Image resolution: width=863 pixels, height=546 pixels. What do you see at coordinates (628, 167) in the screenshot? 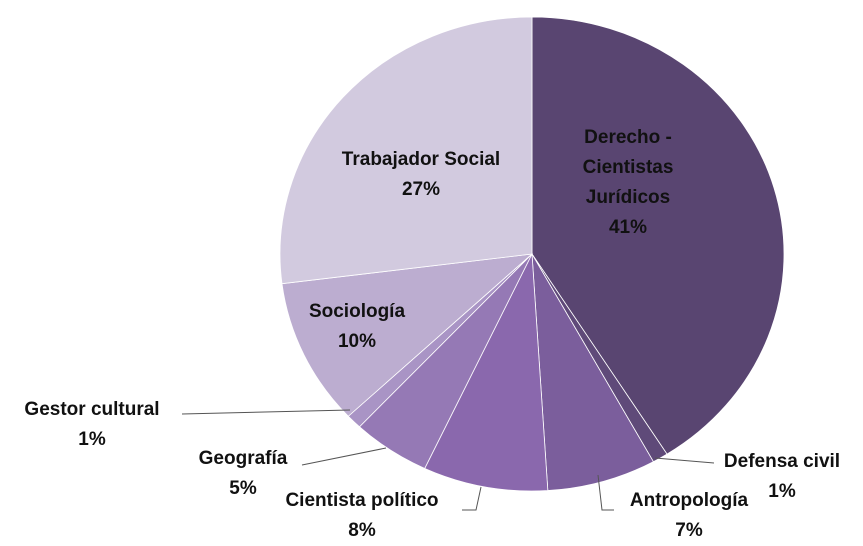
I see `category-label: Derecho - Cientistas Jurídicos` at bounding box center [628, 167].